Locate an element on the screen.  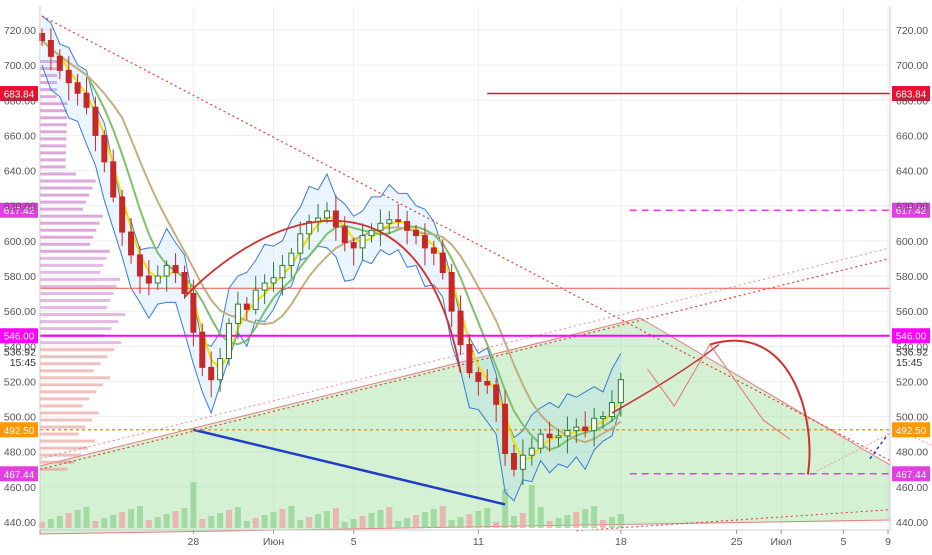
x-tick-label: 5 is located at coordinates (354, 542).